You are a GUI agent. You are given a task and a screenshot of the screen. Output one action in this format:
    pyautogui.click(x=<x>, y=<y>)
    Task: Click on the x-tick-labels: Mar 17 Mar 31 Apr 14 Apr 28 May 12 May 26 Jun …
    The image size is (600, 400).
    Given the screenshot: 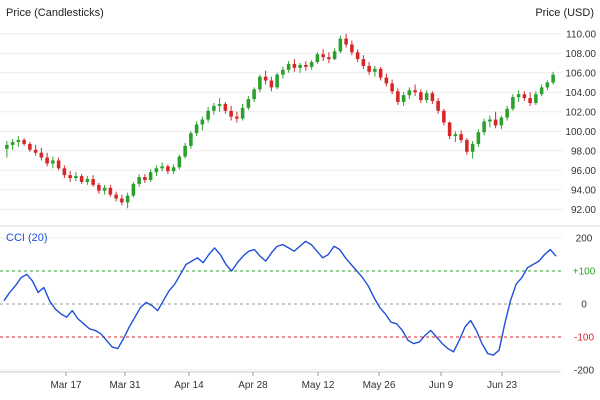 What is the action you would take?
    pyautogui.click(x=283, y=381)
    